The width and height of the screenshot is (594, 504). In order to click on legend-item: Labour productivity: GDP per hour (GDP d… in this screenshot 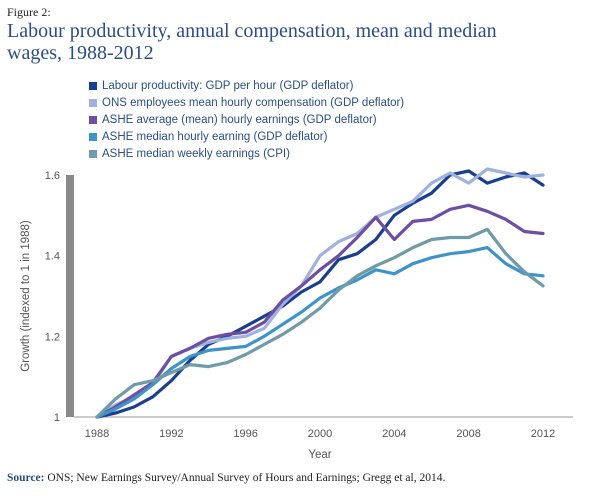, I will do `click(246, 85)`.